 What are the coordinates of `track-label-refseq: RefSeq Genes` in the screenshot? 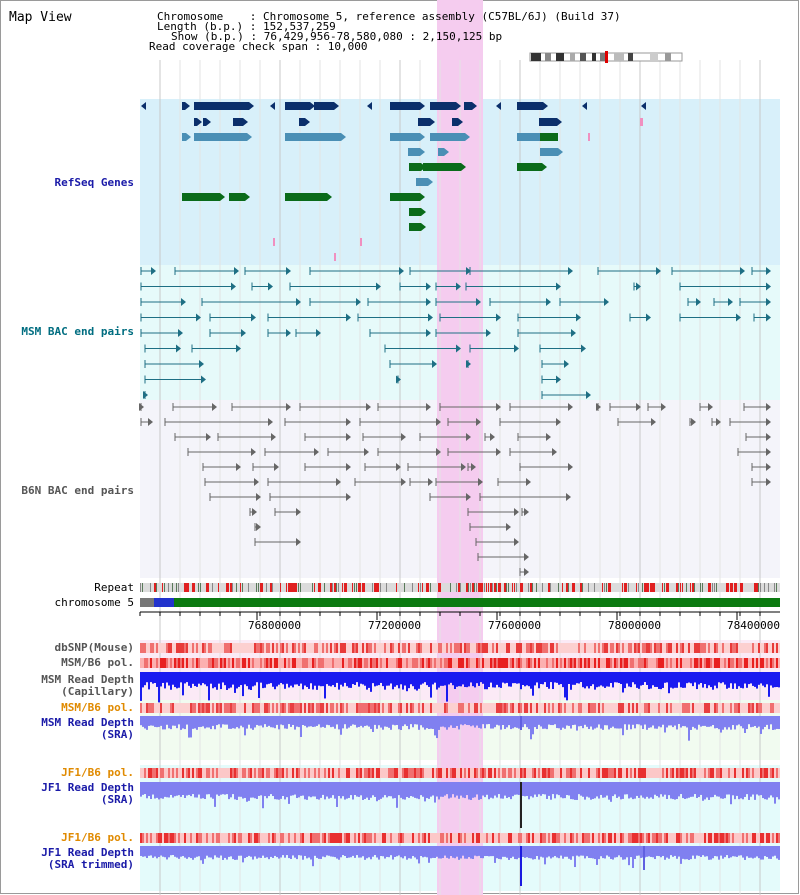 It's located at (94, 182).